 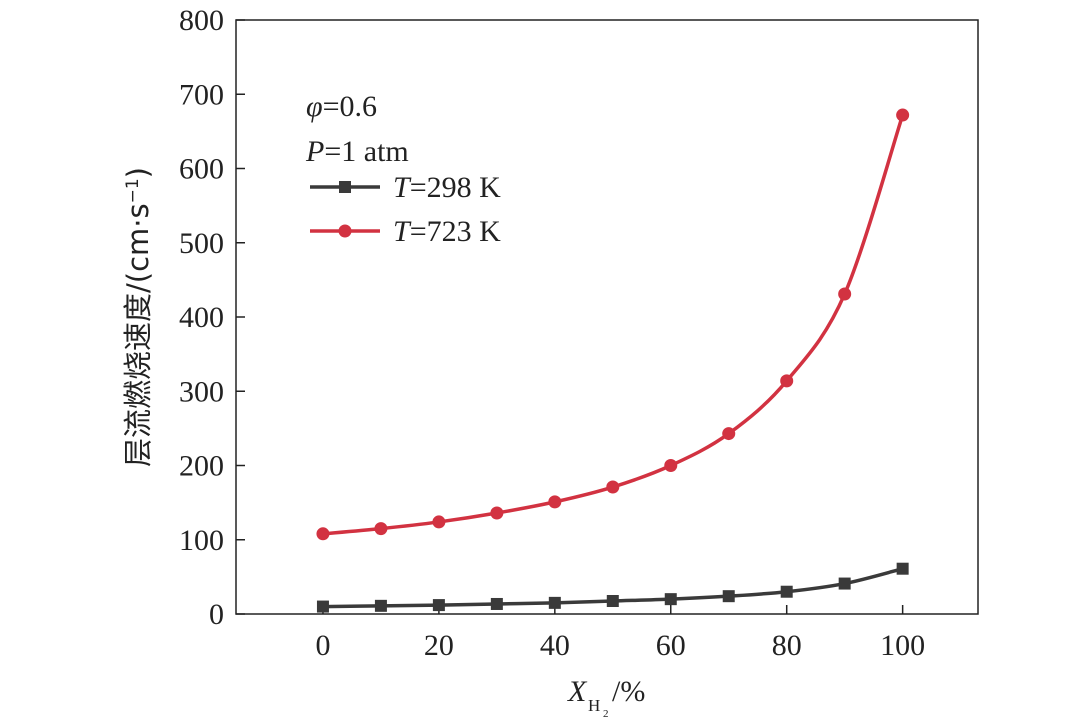 What do you see at coordinates (439, 645) in the screenshot?
I see `x-tick-label: 20` at bounding box center [439, 645].